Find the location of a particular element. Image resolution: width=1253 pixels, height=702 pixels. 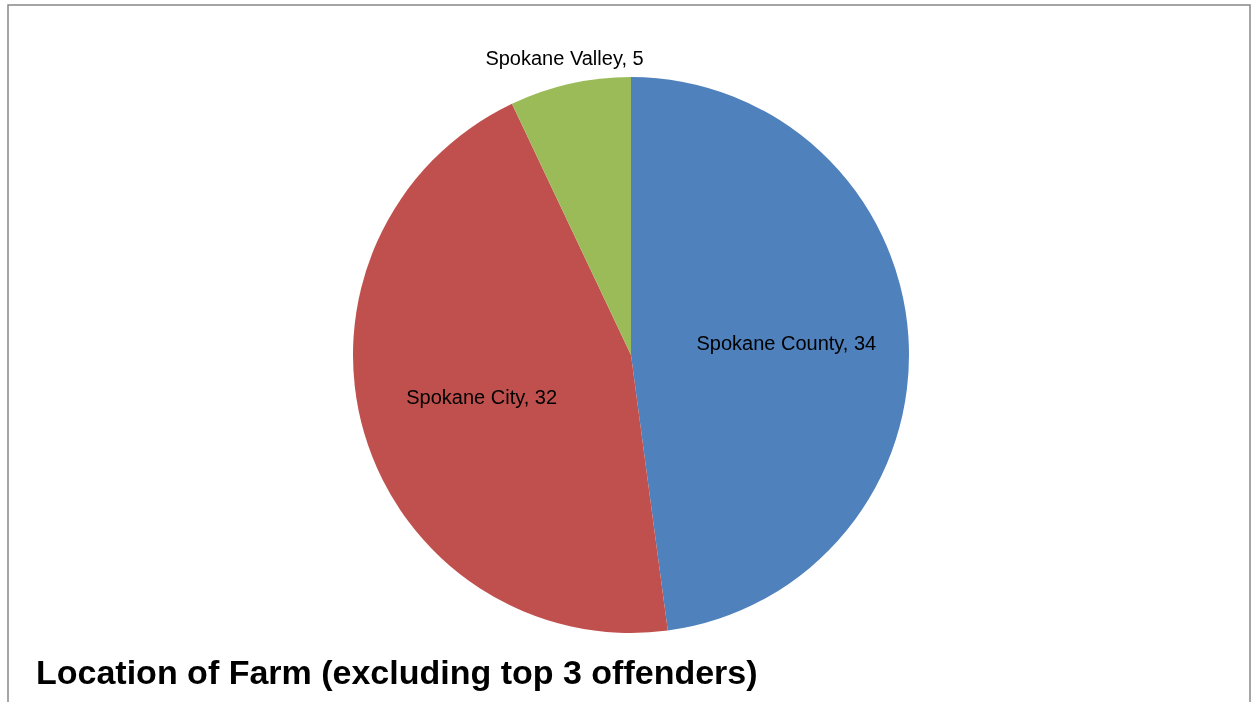

pie-slice is located at coordinates (571, 216).